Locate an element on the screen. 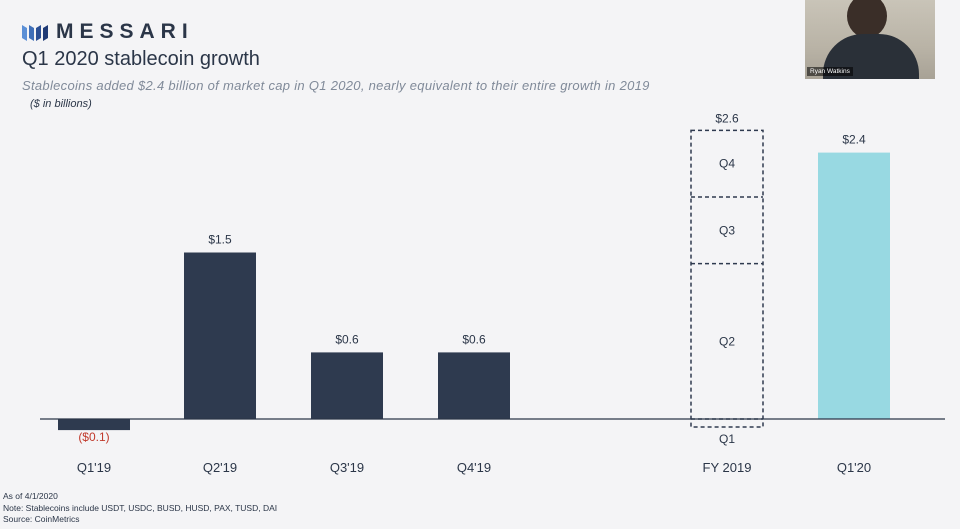  bar-q1-19-data-label: ($0.1) is located at coordinates (93, 437).